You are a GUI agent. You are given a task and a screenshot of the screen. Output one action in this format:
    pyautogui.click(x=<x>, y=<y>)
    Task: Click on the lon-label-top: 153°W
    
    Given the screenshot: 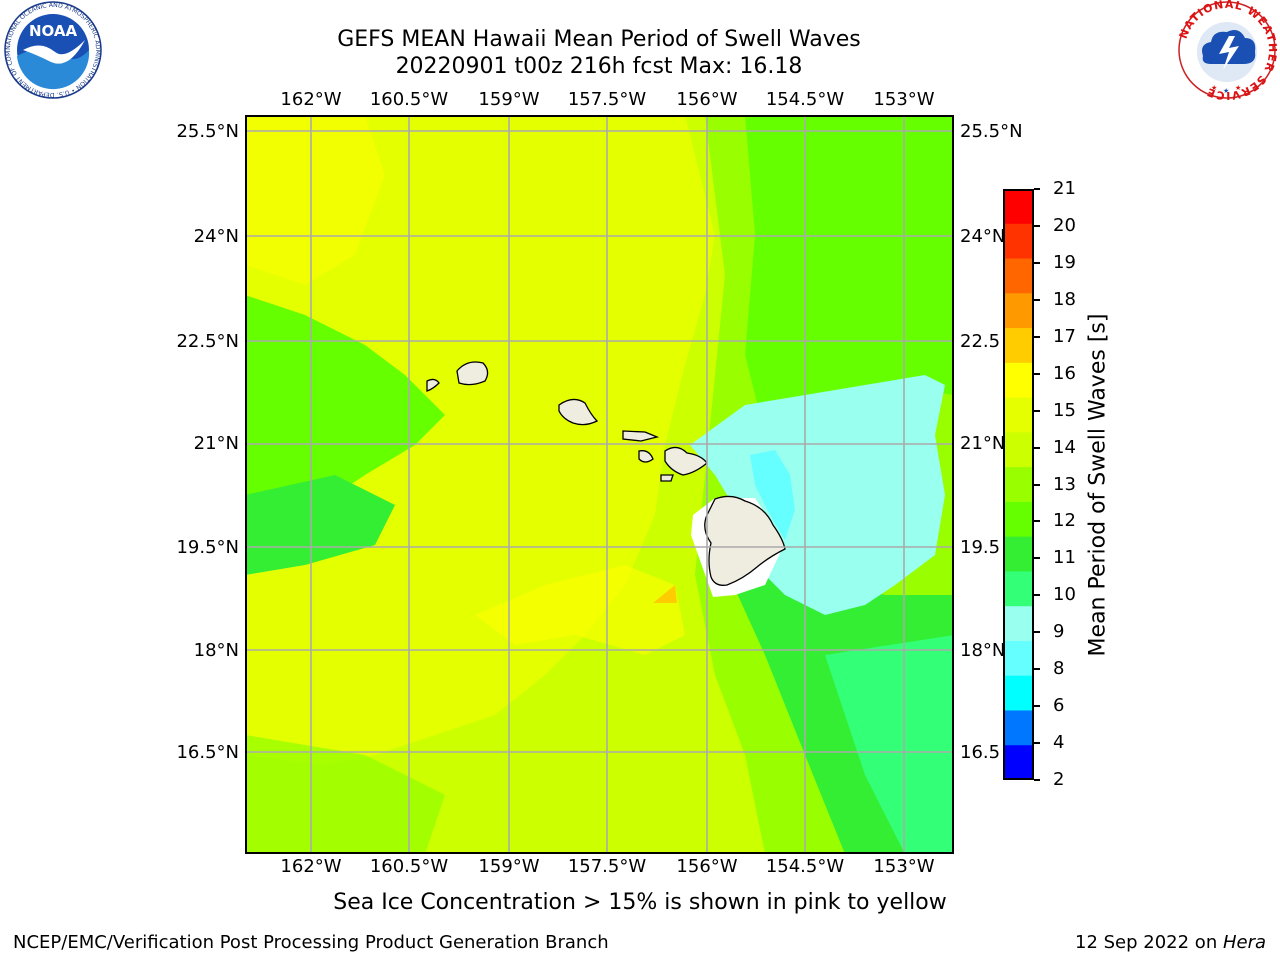 What is the action you would take?
    pyautogui.click(x=904, y=99)
    